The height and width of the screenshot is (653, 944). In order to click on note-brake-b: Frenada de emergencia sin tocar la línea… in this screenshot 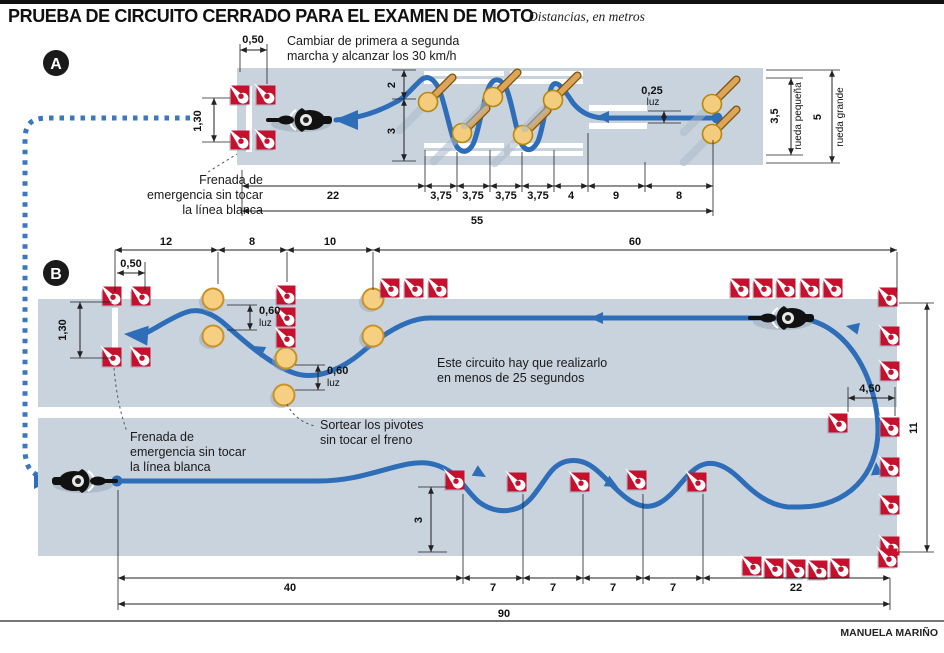, I will do `click(179, 420)`.